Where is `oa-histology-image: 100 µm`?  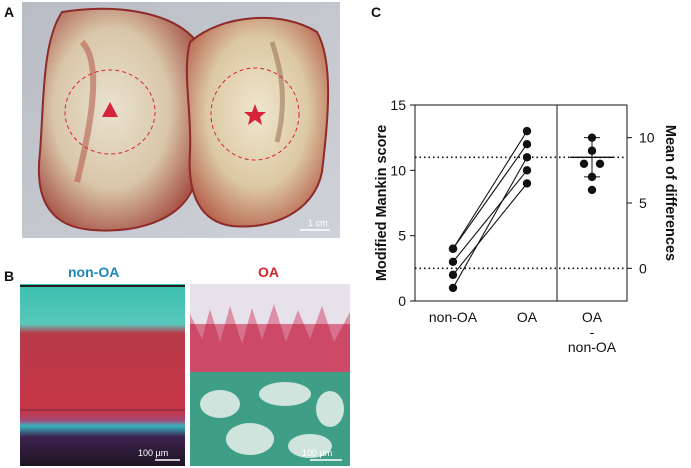 oa-histology-image: 100 µm is located at coordinates (270, 375).